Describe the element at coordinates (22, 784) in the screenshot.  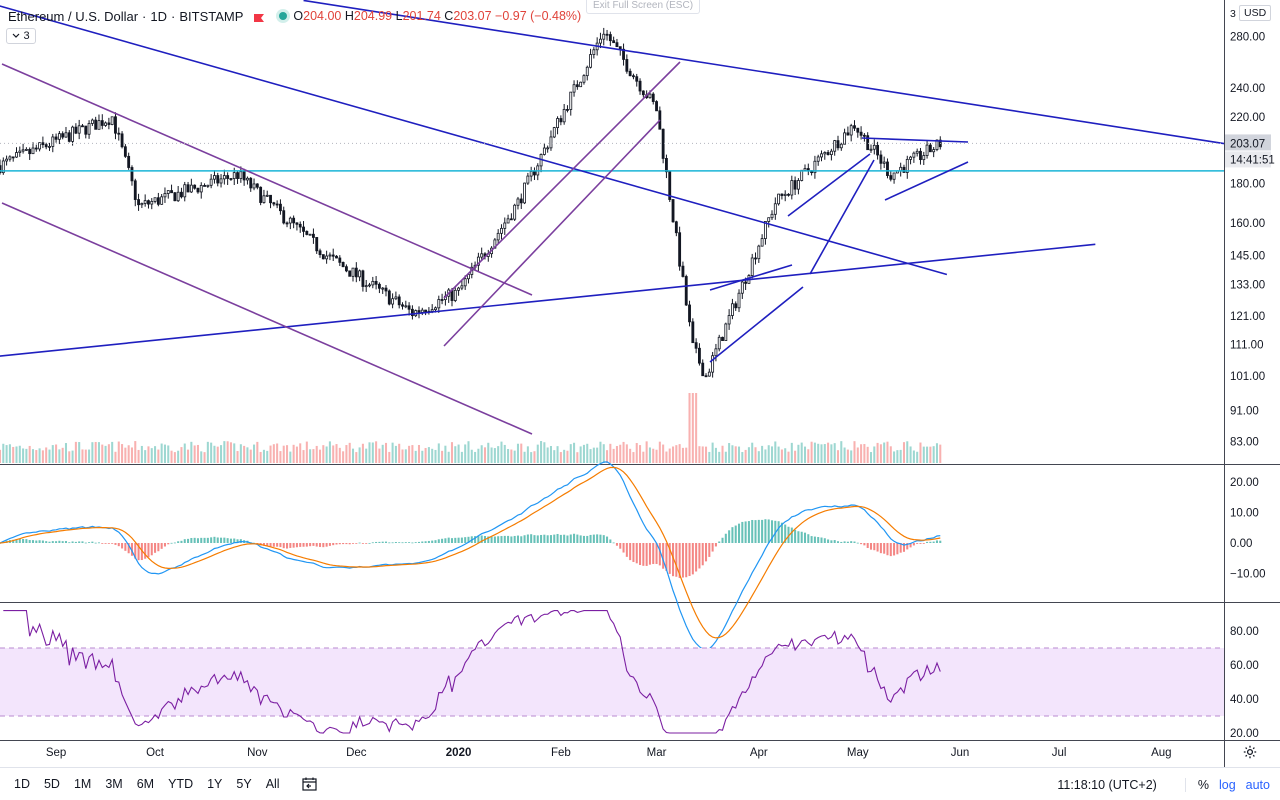
I see `range-1d: 1D` at that location.